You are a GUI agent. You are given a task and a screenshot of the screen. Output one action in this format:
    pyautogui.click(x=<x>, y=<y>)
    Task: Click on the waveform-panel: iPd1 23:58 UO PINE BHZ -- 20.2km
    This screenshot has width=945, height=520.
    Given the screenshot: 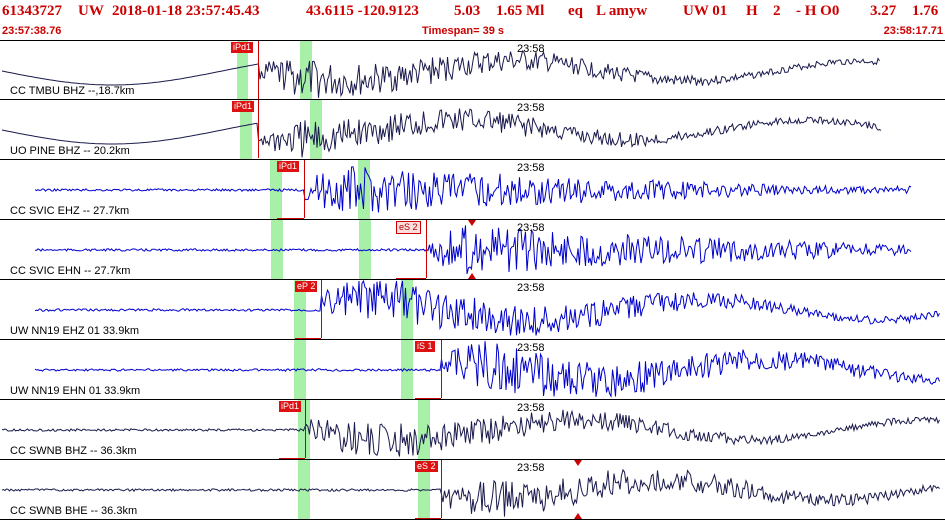 What is the action you would take?
    pyautogui.click(x=472, y=130)
    